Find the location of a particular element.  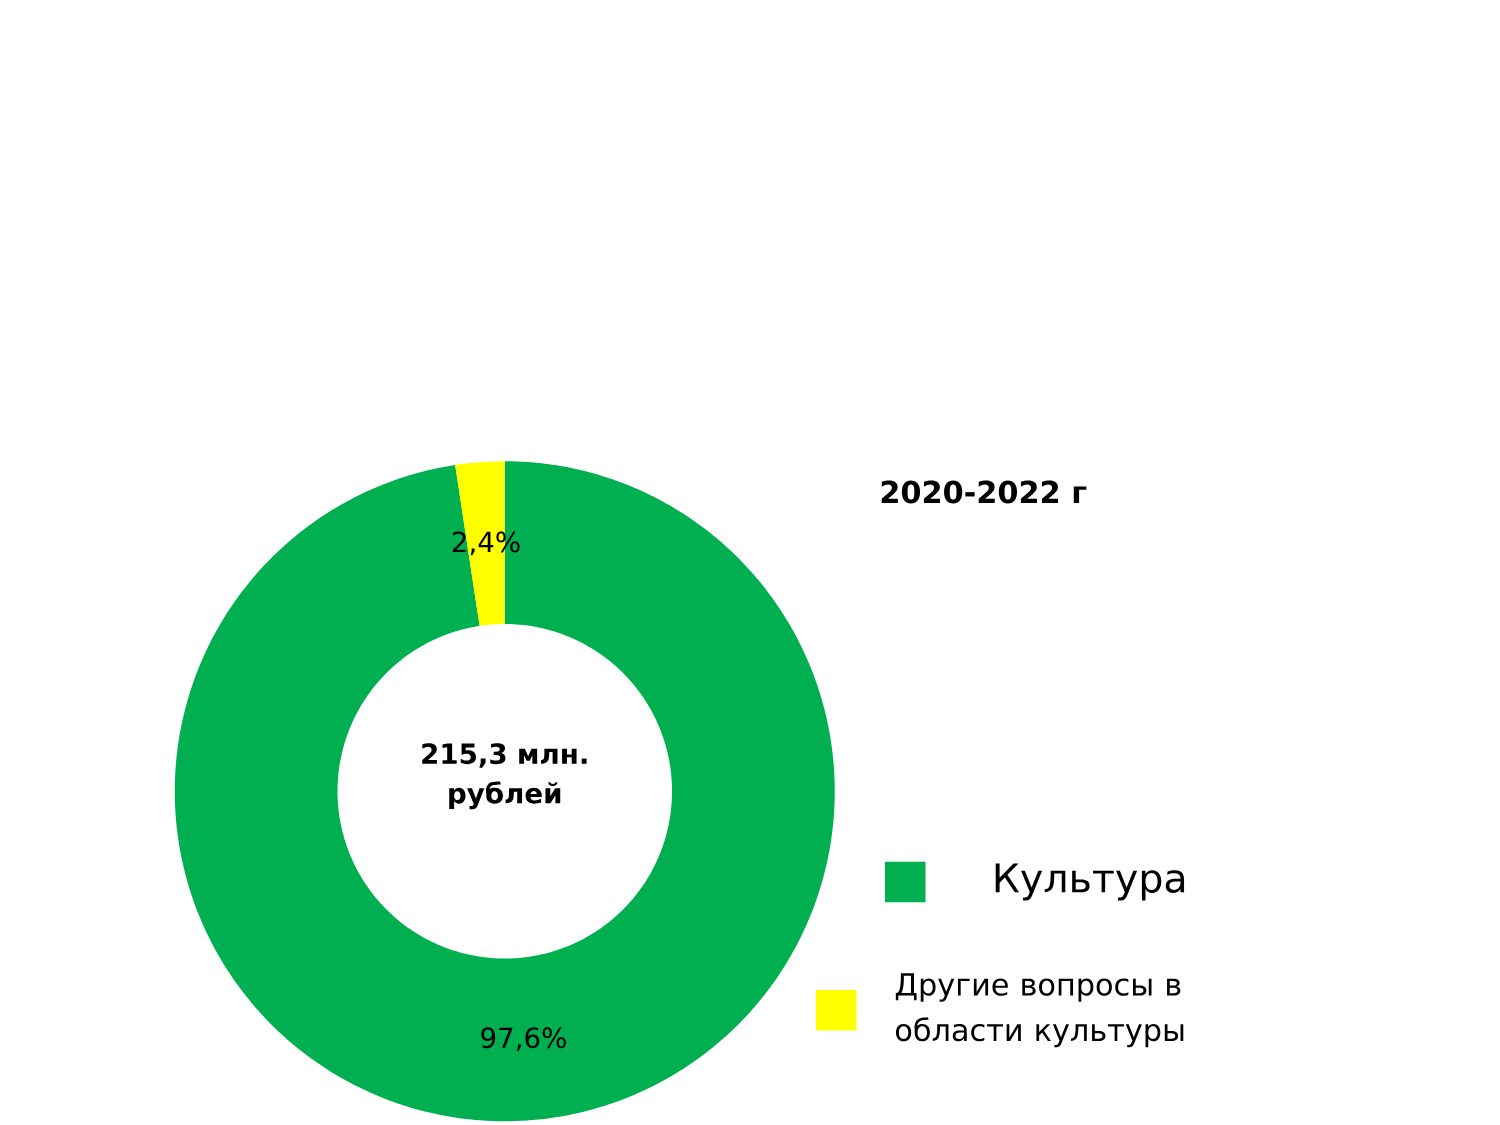

legend-label: Другие вопросы в области культуры is located at coordinates (1039, 1010).